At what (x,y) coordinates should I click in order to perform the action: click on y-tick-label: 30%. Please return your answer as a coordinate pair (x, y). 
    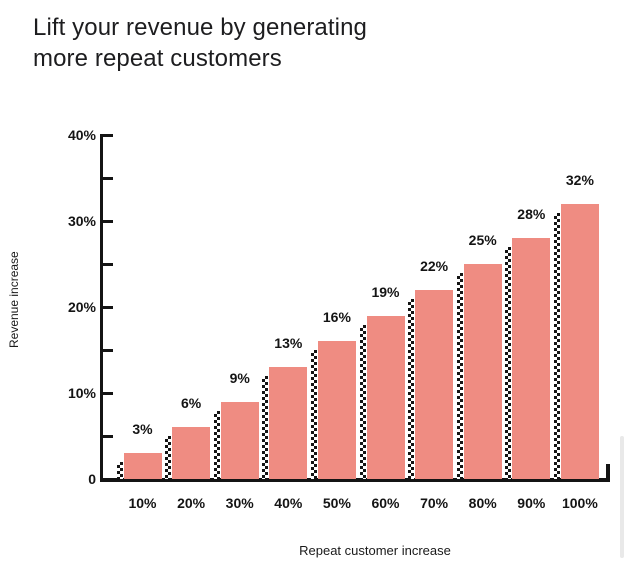
    Looking at the image, I should click on (81, 221).